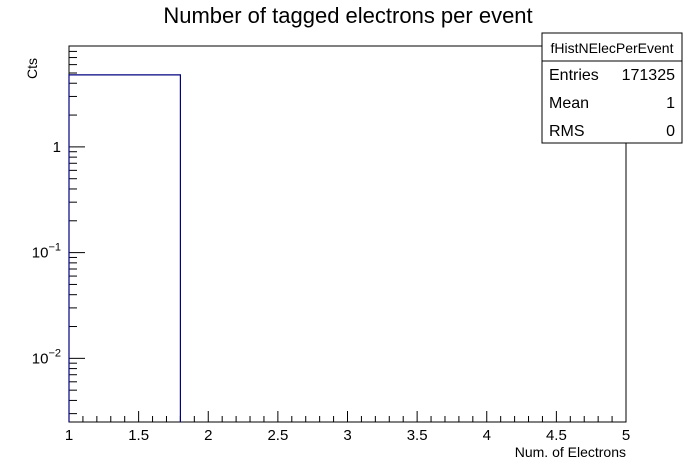 The width and height of the screenshot is (696, 472). Describe the element at coordinates (670, 131) in the screenshot. I see `stat-rms-value: 0` at that location.